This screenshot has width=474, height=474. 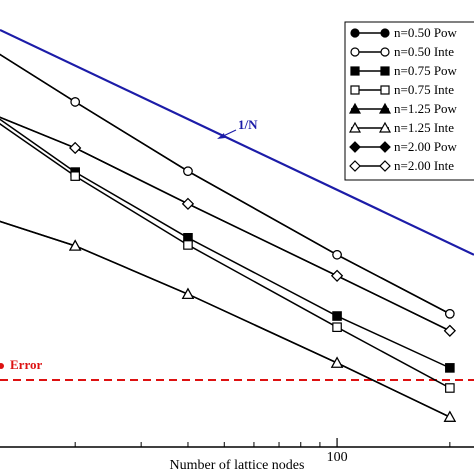 What do you see at coordinates (424, 165) in the screenshot?
I see `legend-label: n=2.00 Inte` at bounding box center [424, 165].